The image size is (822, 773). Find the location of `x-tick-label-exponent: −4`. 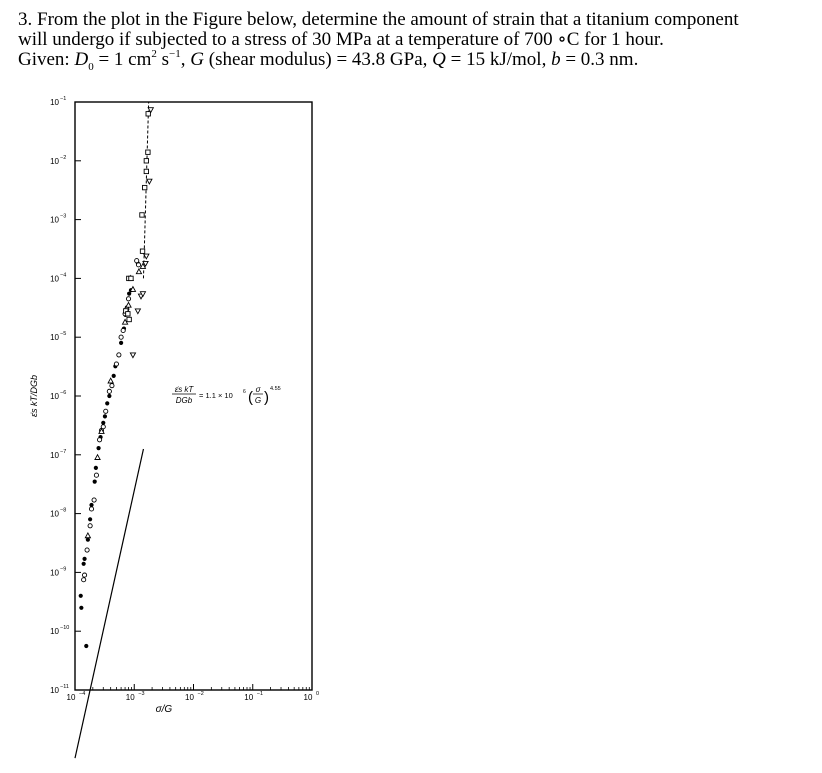

x-tick-label-exponent: −4 is located at coordinates (82, 694).